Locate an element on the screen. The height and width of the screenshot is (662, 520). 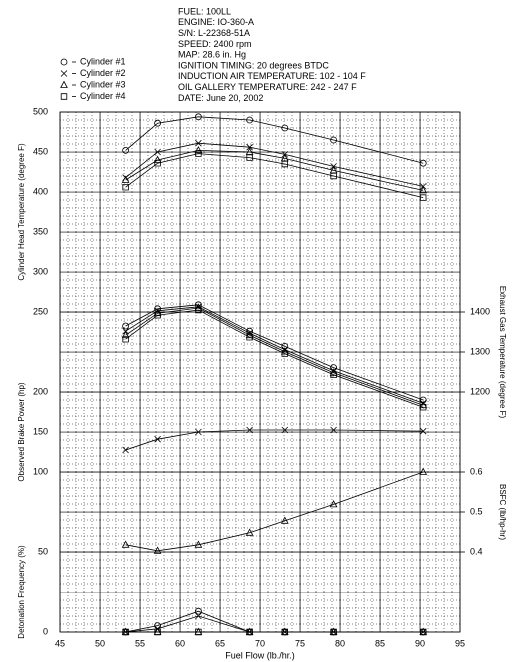
y2-tick-label: 1200 is located at coordinates (480, 391).